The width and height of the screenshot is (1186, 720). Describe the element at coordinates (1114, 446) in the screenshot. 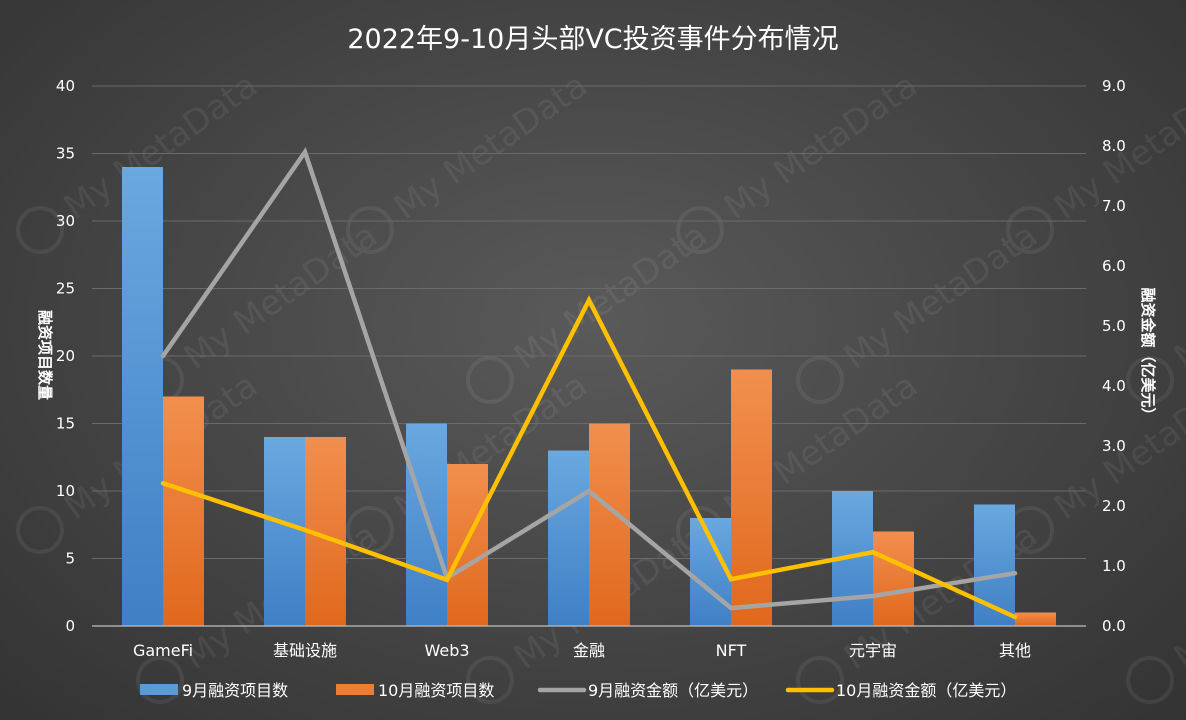

I see `y-tick-label-right: 3.0` at that location.